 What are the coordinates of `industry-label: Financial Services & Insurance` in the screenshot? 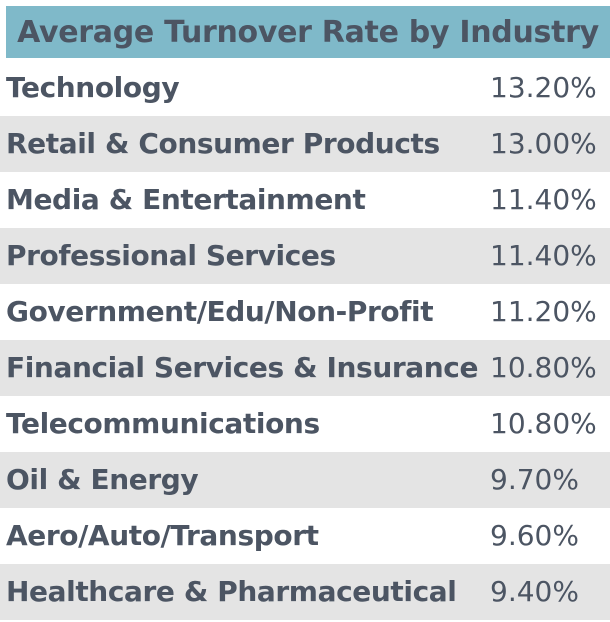 It's located at (242, 367).